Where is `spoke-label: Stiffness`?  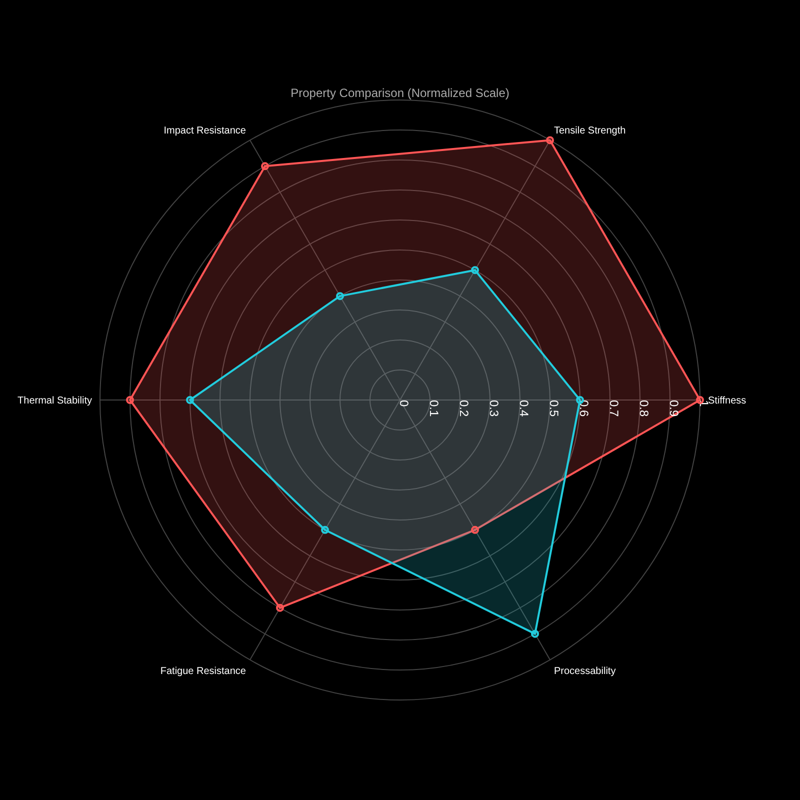 spoke-label: Stiffness is located at coordinates (727, 401).